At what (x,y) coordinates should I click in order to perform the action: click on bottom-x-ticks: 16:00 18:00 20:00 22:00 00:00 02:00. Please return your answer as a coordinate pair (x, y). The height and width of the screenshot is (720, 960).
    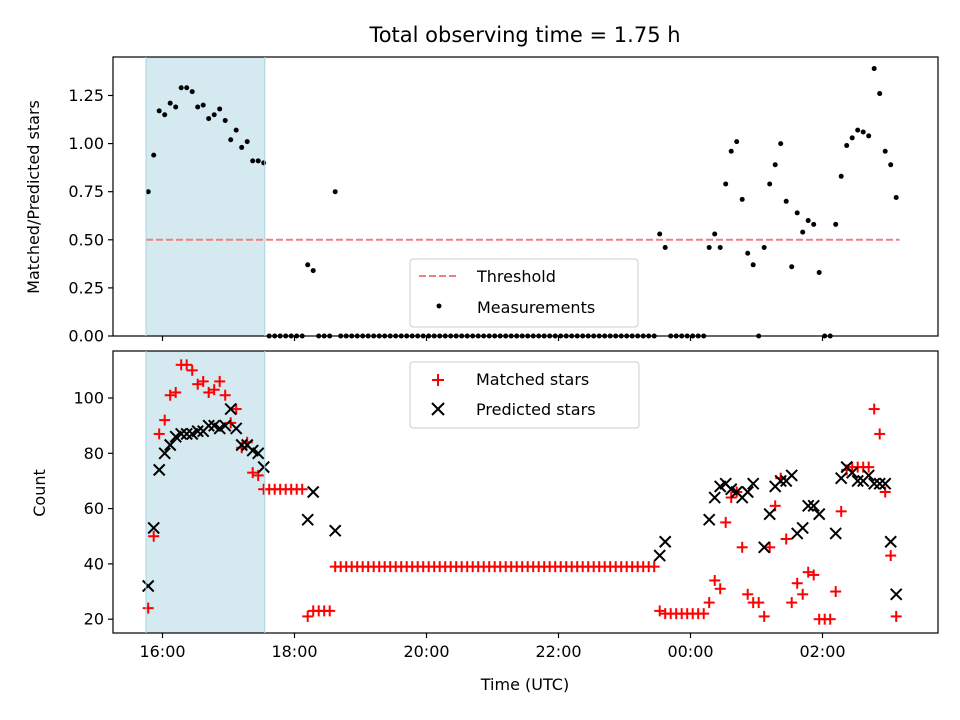
    Looking at the image, I should click on (492, 647).